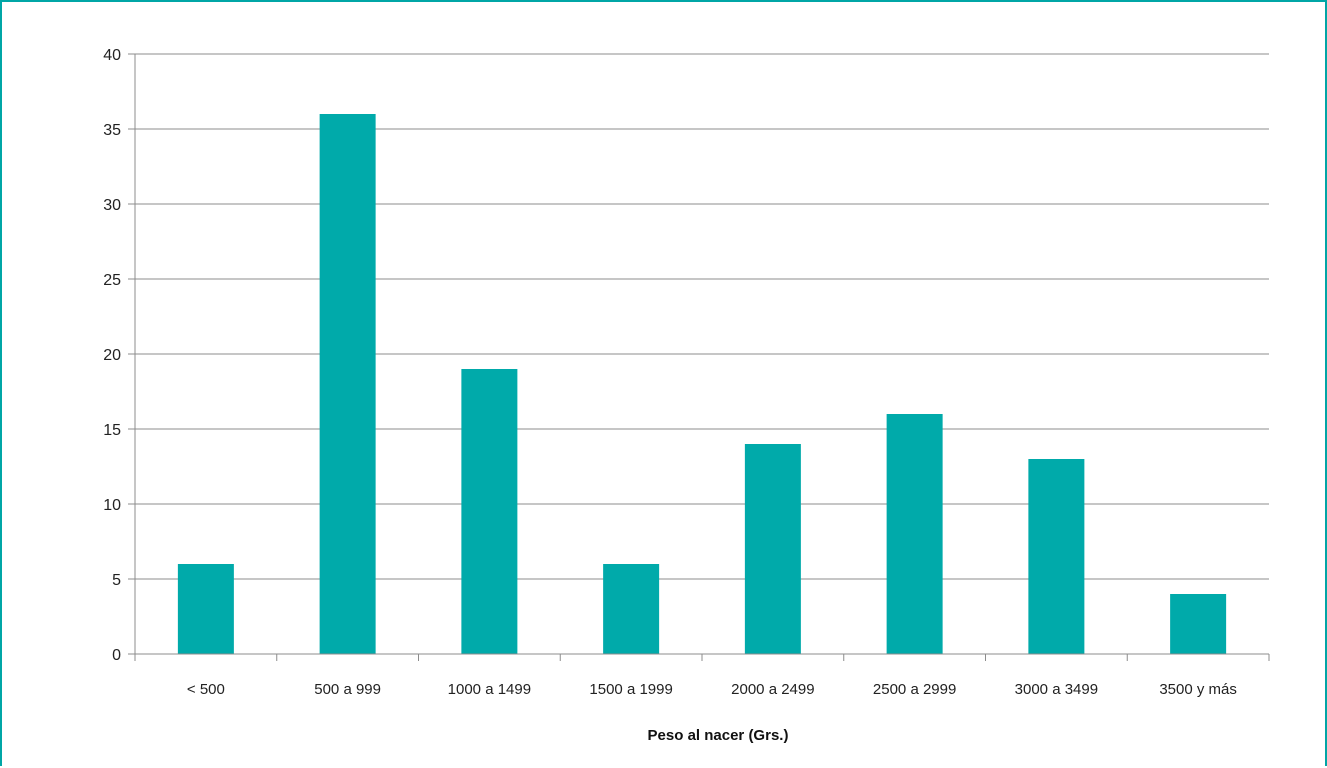 The width and height of the screenshot is (1327, 768). I want to click on y-tick-label: 10, so click(112, 505).